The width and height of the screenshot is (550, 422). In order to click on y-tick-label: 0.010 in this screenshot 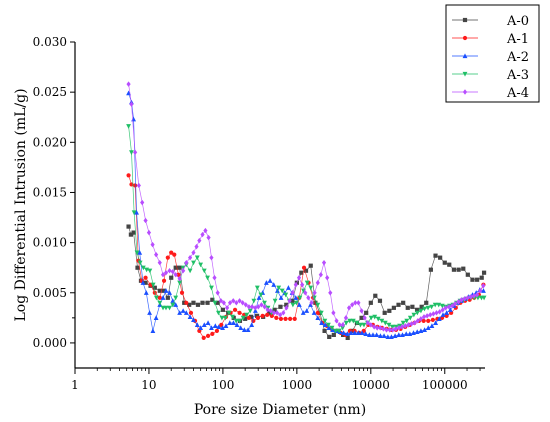, I will do `click(50, 243)`.